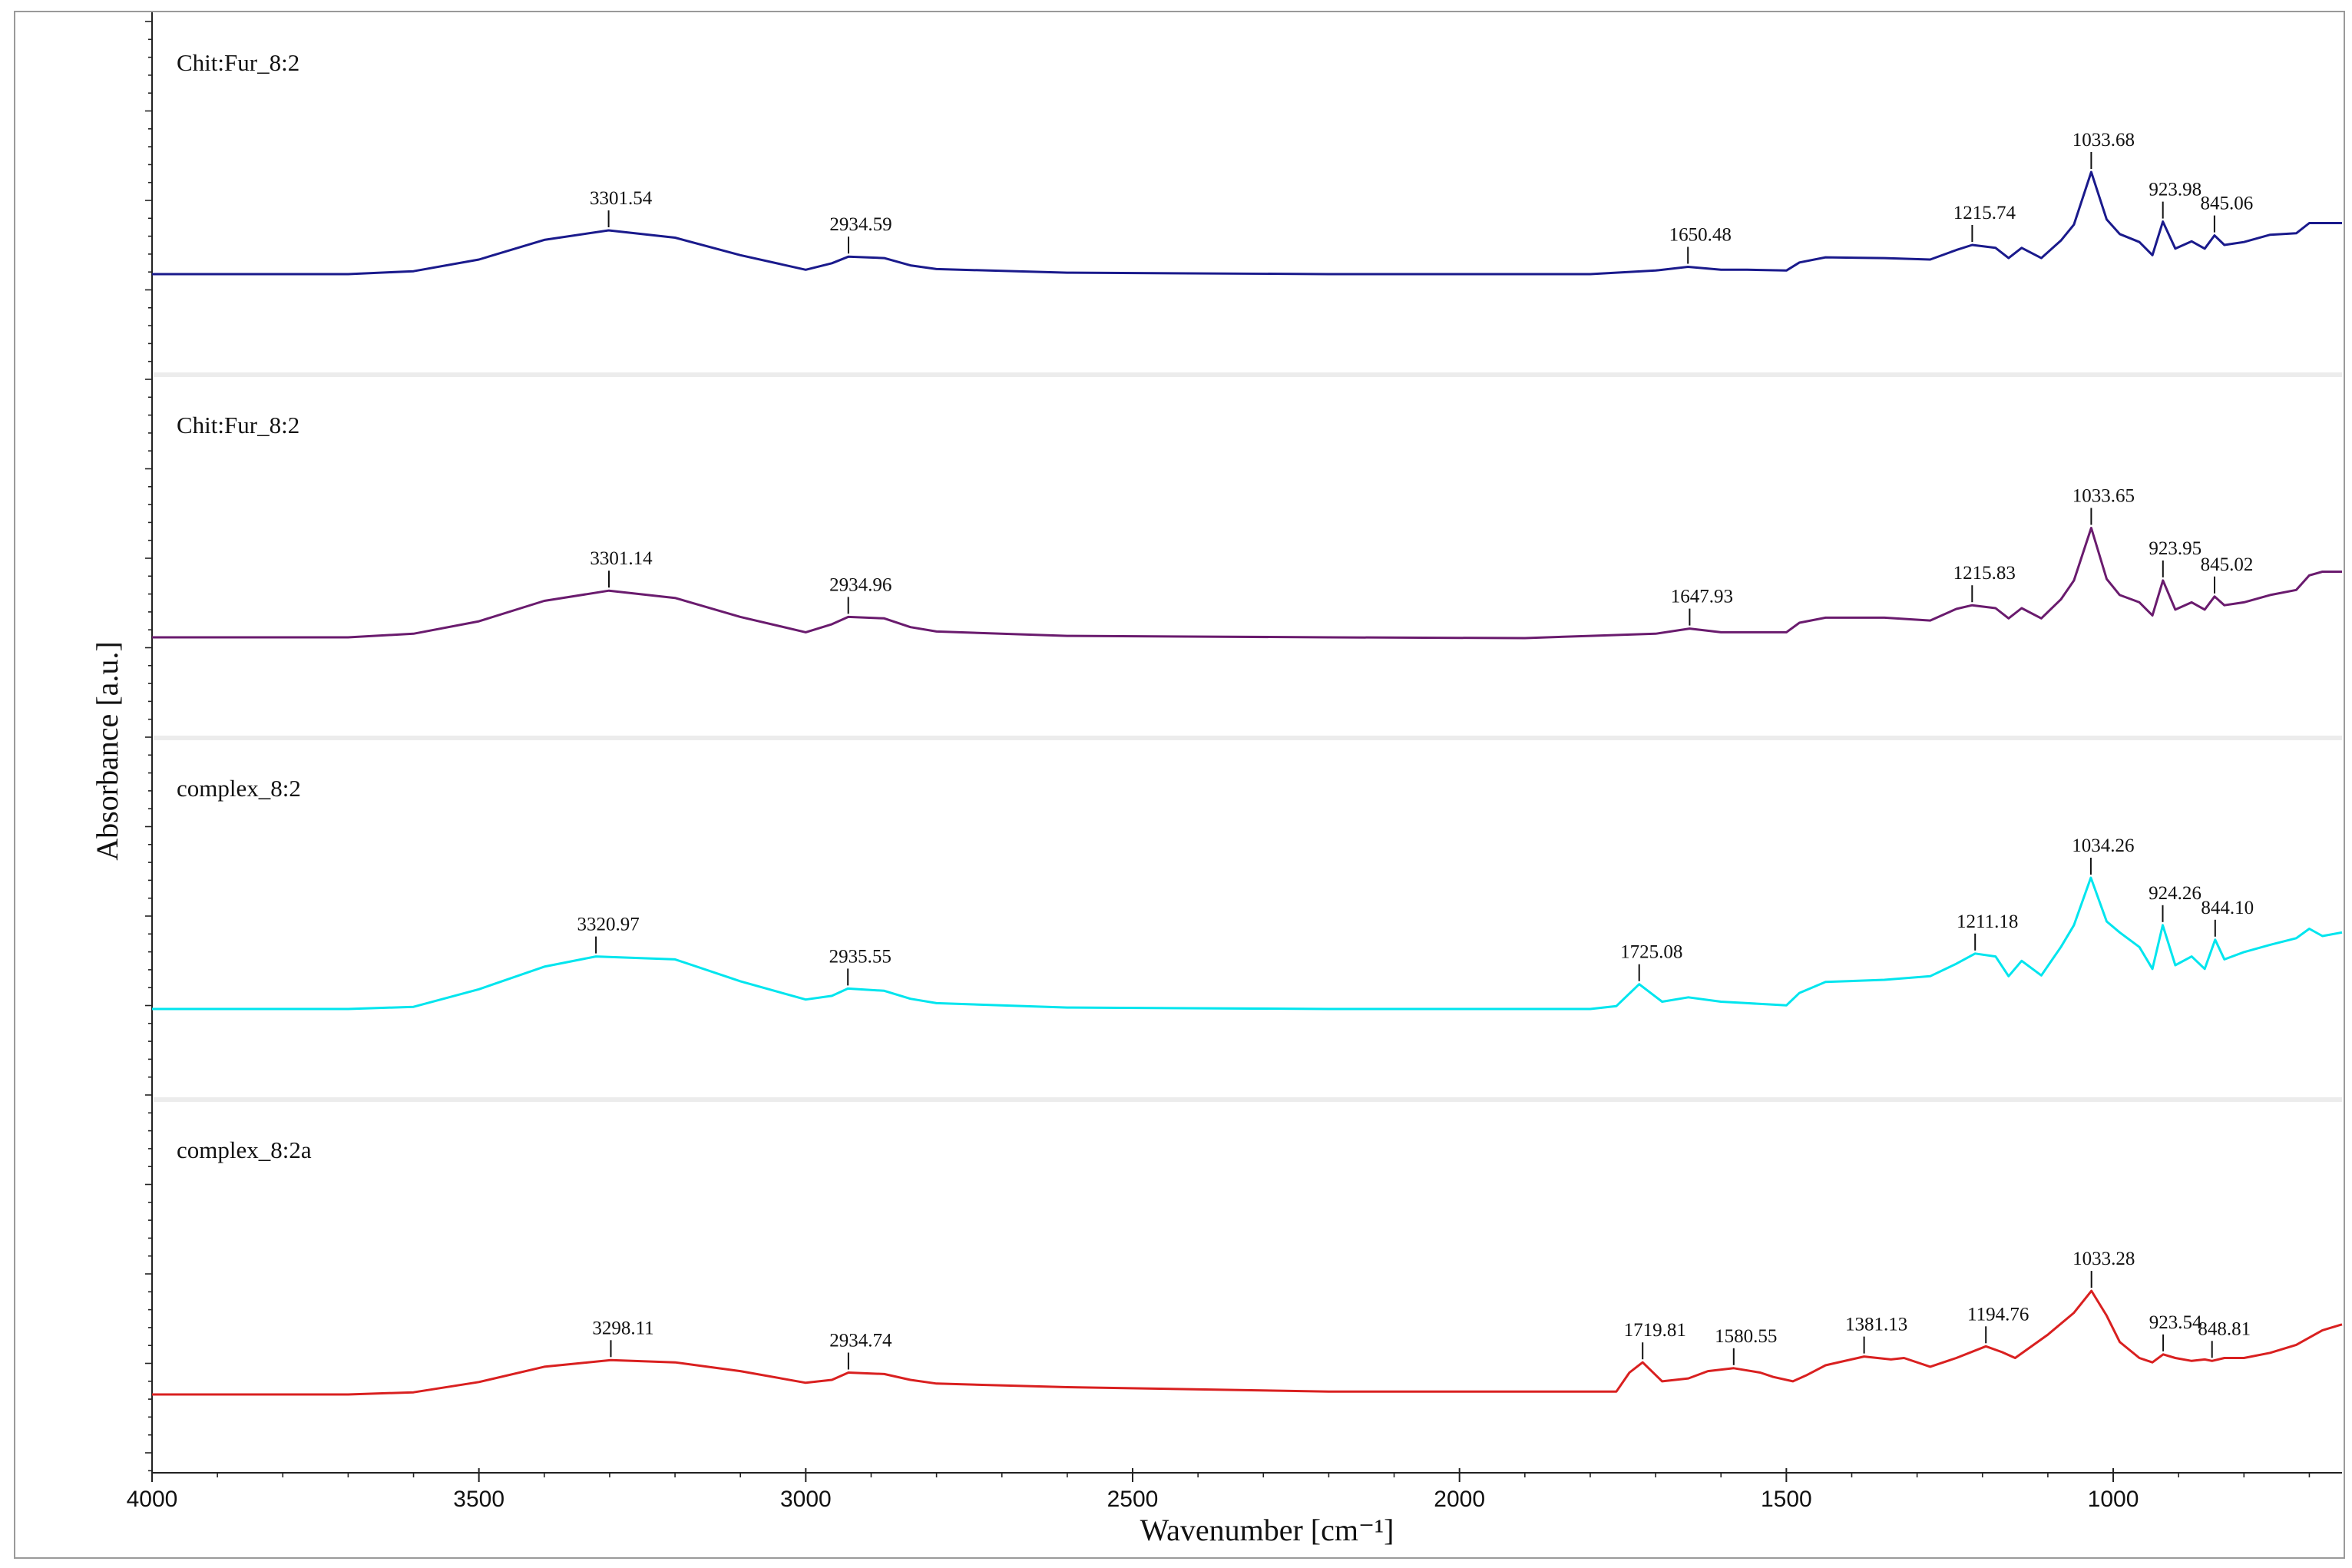  Describe the element at coordinates (2175, 549) in the screenshot. I see `peak-label: 923.95` at that location.